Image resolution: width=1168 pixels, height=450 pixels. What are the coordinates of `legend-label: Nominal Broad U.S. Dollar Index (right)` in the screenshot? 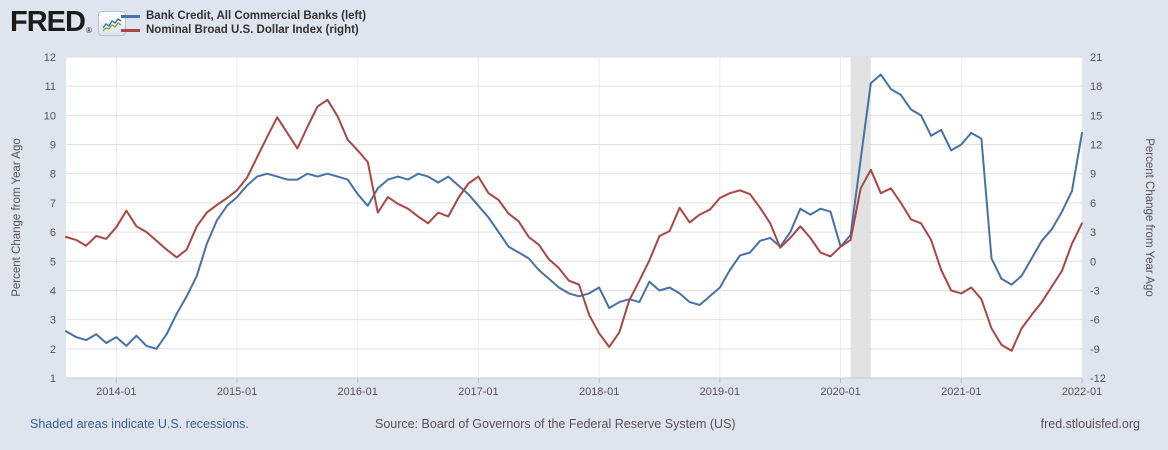 It's located at (252, 30).